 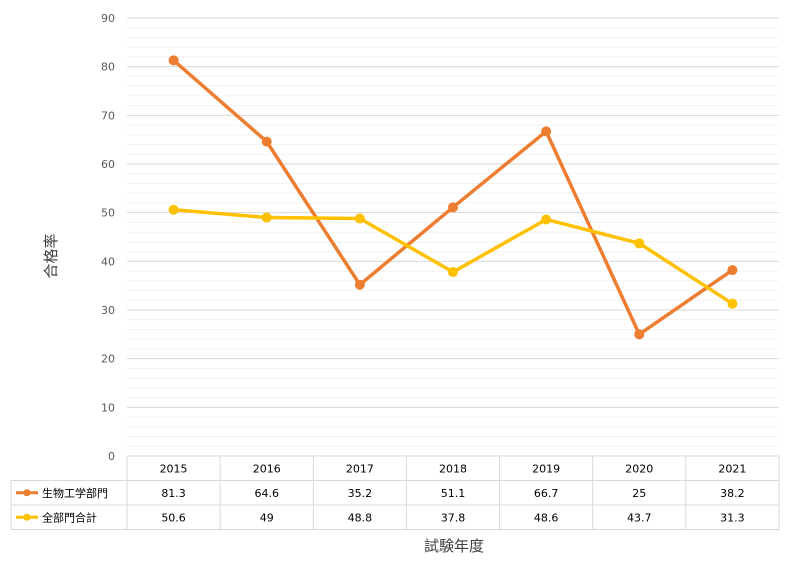 What do you see at coordinates (454, 546) in the screenshot?
I see `x-axis-title: 試験年度` at bounding box center [454, 546].